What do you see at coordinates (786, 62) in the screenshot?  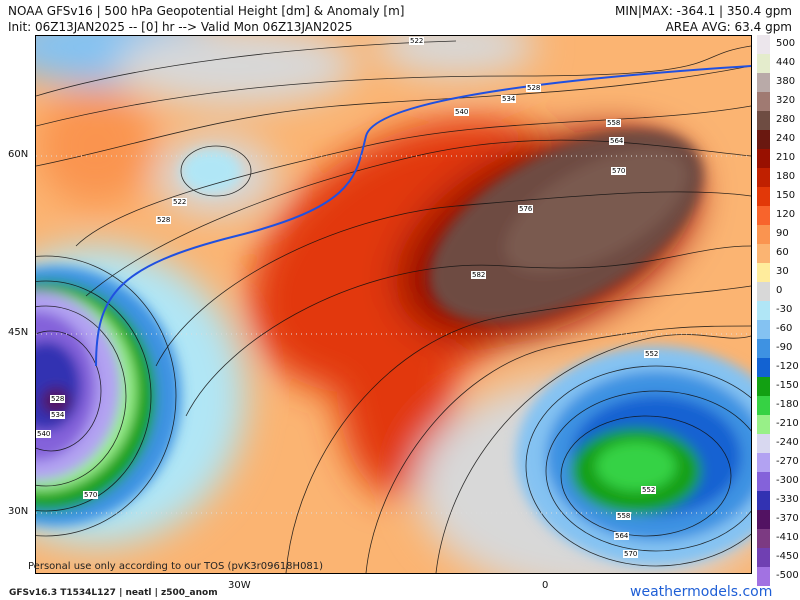 I see `colorbar-label: 440` at bounding box center [786, 62].